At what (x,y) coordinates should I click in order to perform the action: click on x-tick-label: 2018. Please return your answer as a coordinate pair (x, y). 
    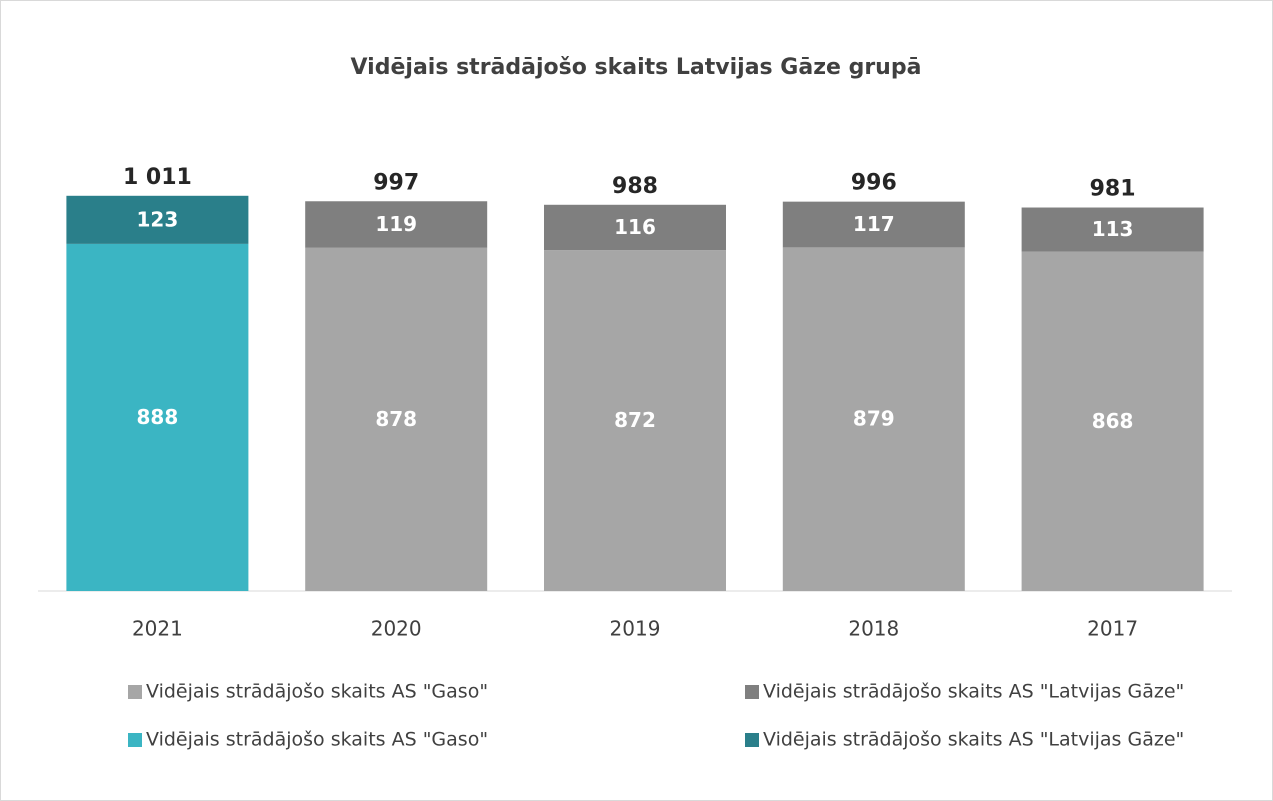
    Looking at the image, I should click on (873, 629).